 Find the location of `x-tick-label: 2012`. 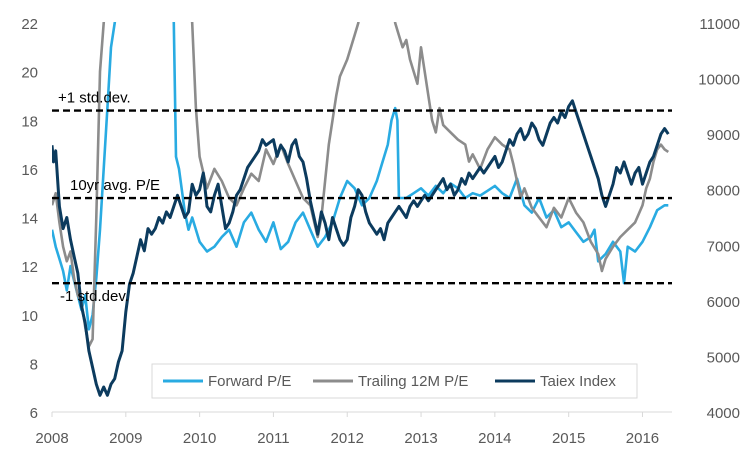

x-tick-label: 2012 is located at coordinates (347, 438).